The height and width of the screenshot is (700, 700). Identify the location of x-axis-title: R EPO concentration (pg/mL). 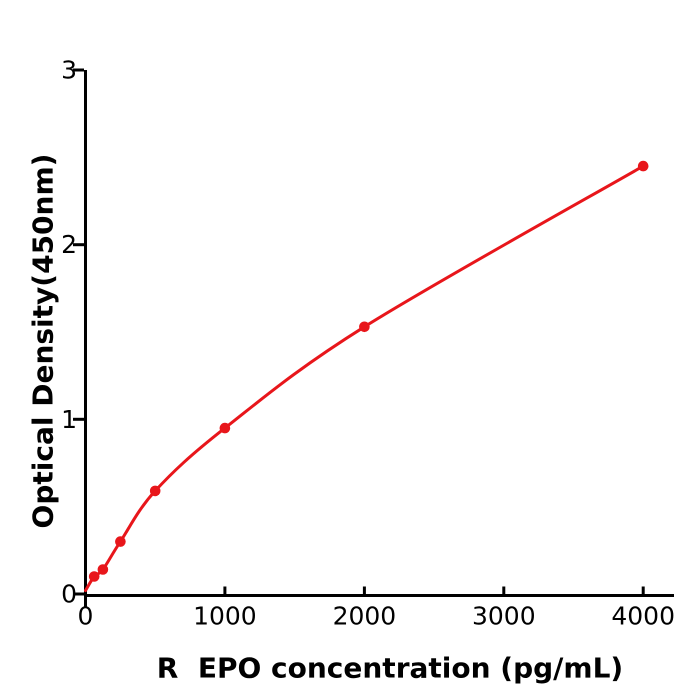
(390, 668).